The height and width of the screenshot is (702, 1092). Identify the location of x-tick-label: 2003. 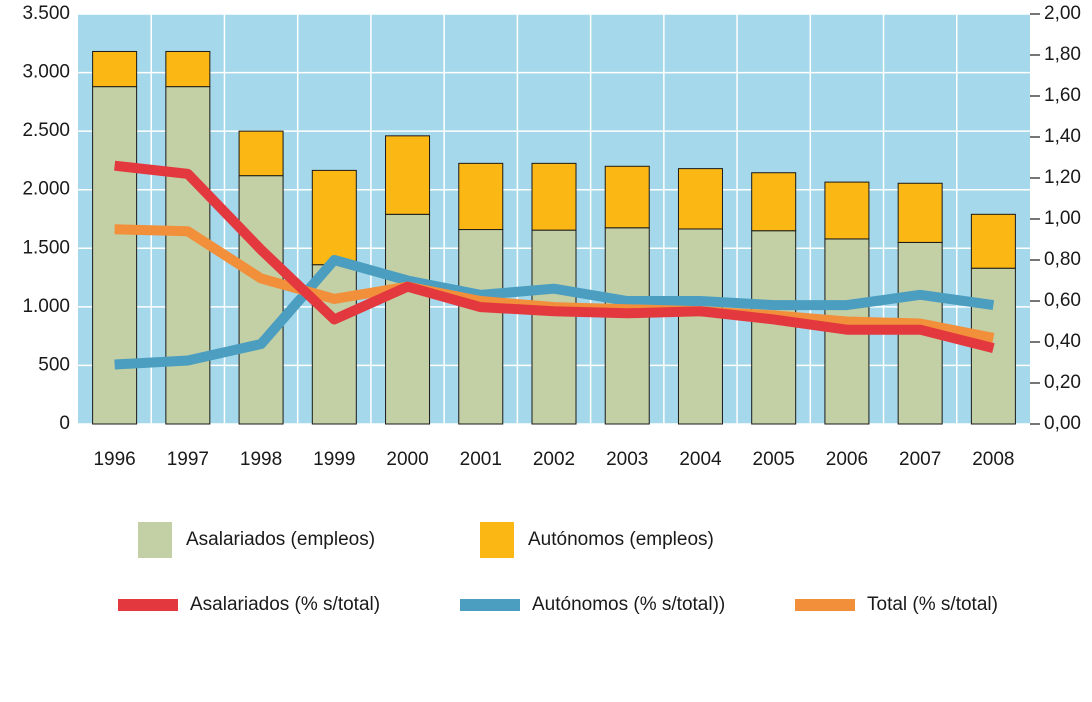
(627, 459).